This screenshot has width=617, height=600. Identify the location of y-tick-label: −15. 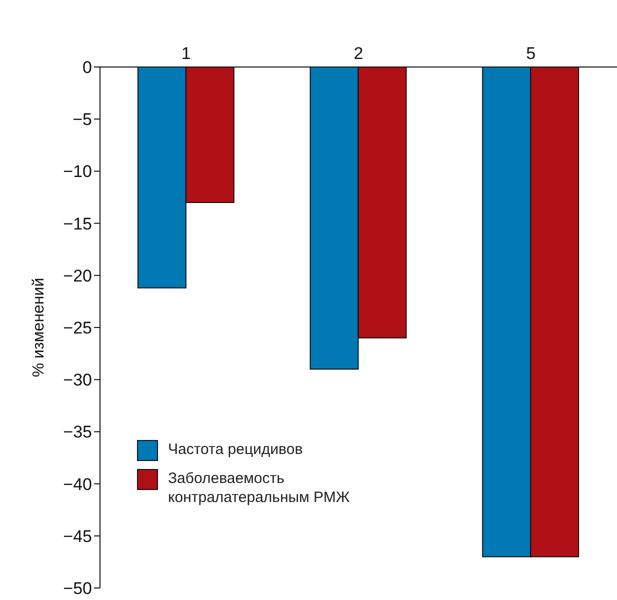
(77, 224).